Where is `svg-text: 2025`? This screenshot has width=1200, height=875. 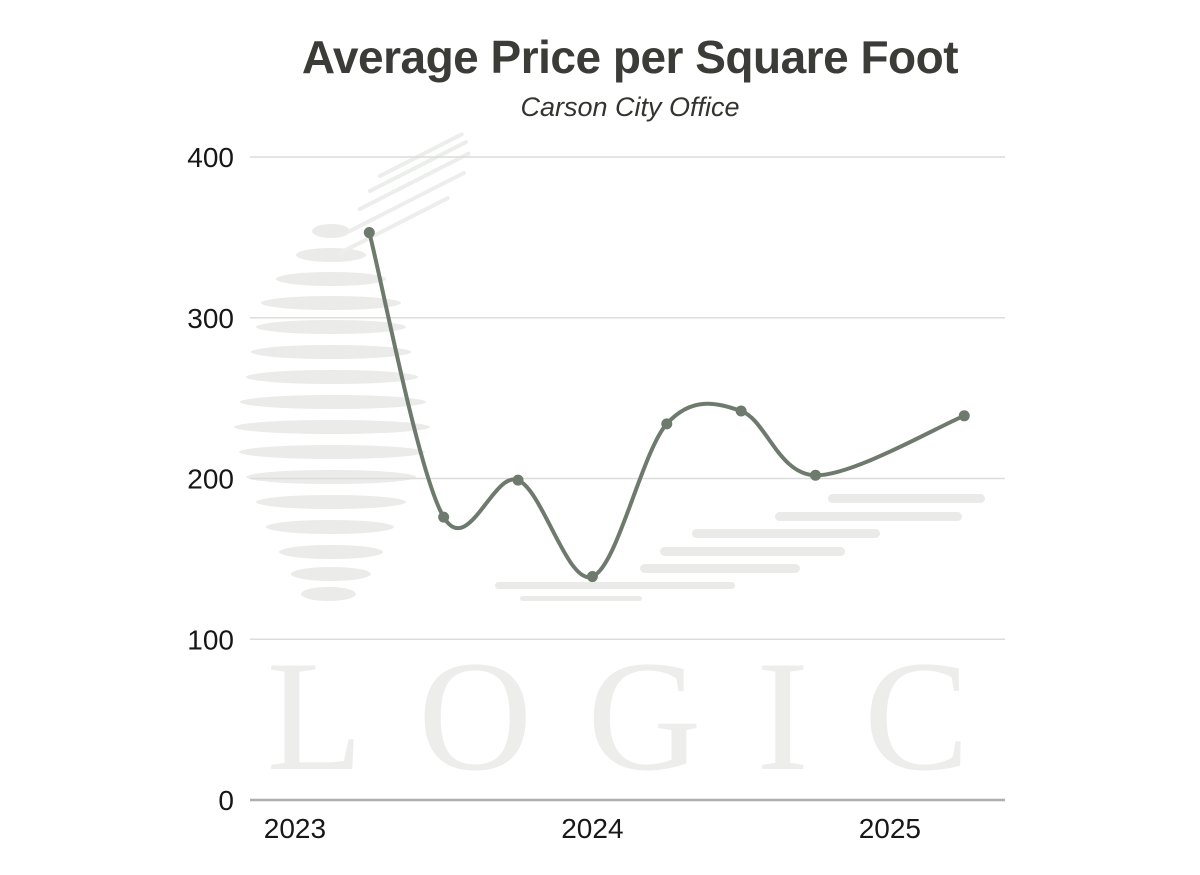
svg-text: 2025 is located at coordinates (890, 828).